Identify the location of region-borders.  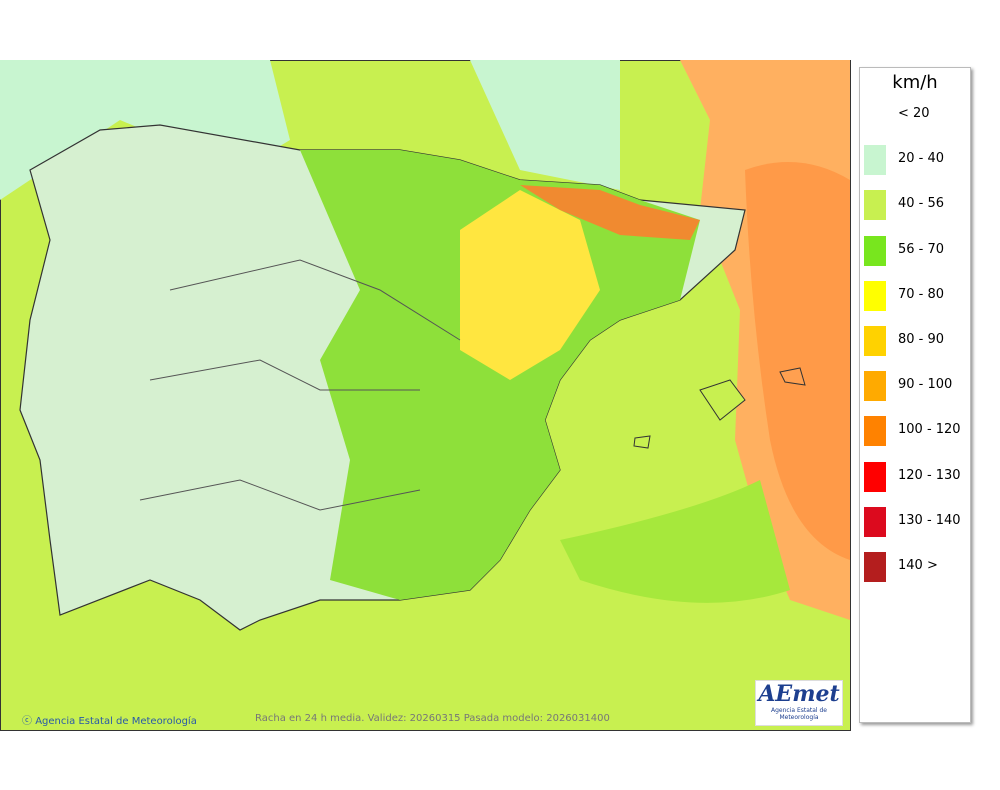
(300, 385).